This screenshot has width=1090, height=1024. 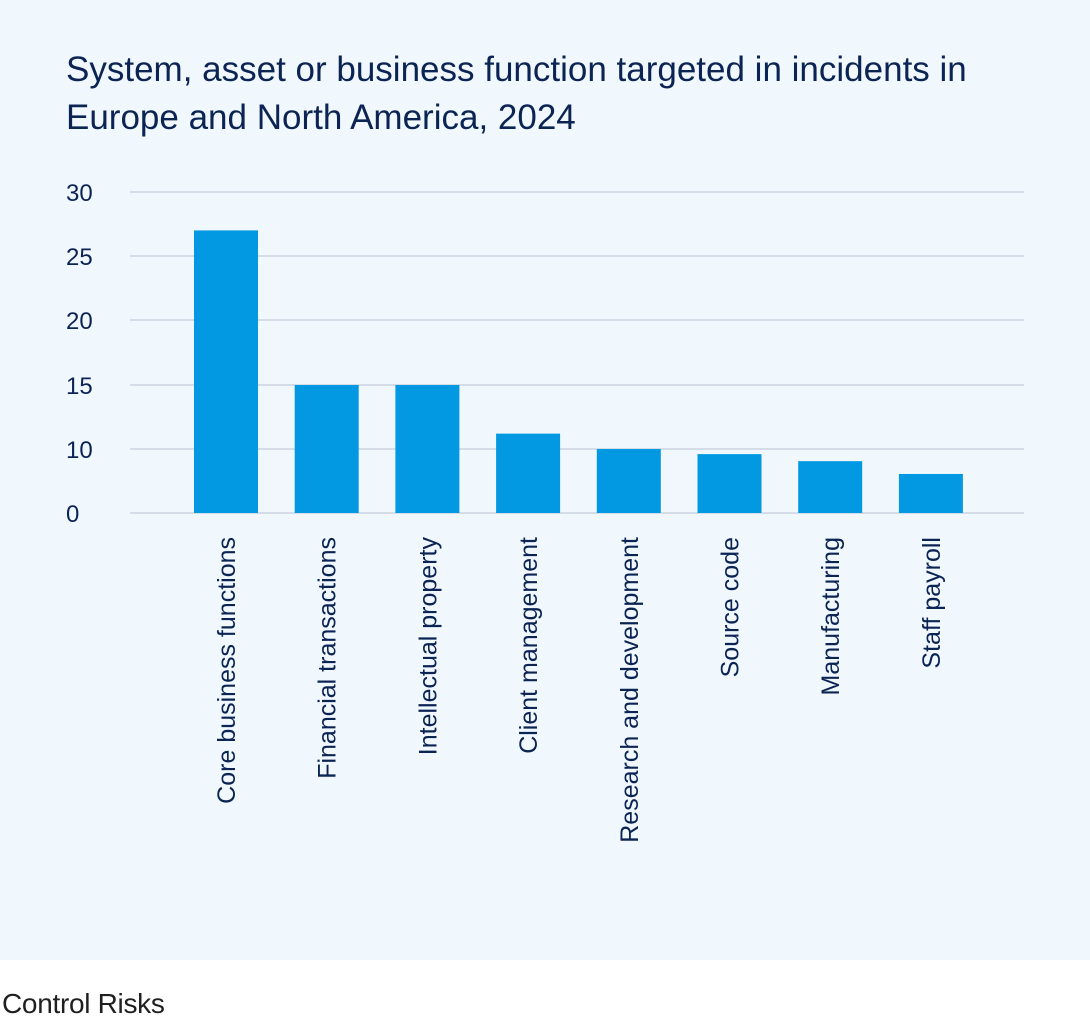 What do you see at coordinates (328, 658) in the screenshot?
I see `x-tick-label: Financial transactions` at bounding box center [328, 658].